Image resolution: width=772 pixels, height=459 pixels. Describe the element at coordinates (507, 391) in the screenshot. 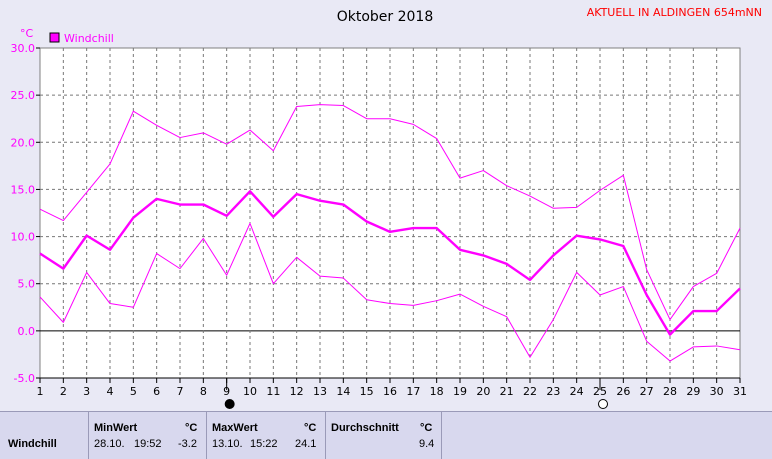

I see `x-tick-label: 21` at that location.